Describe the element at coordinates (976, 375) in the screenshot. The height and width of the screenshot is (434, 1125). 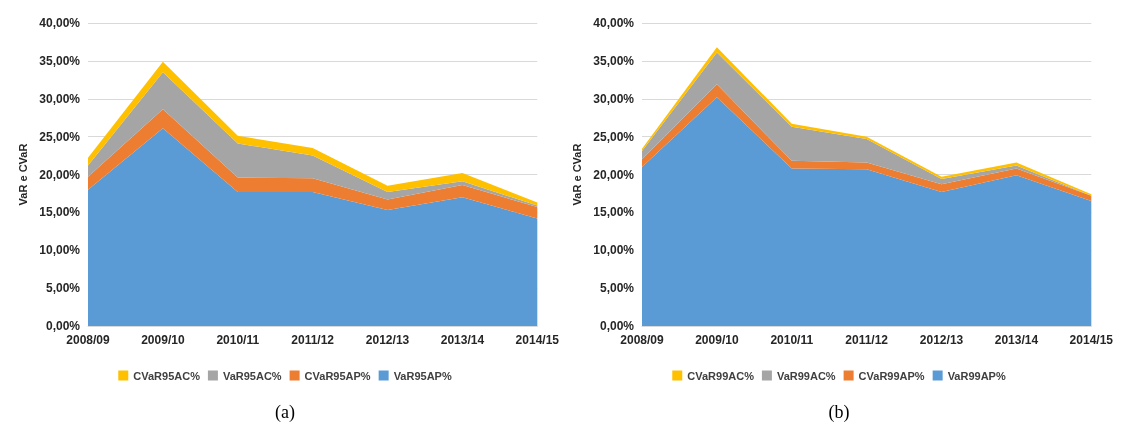
I see `legend-label: VaR99AP%` at that location.